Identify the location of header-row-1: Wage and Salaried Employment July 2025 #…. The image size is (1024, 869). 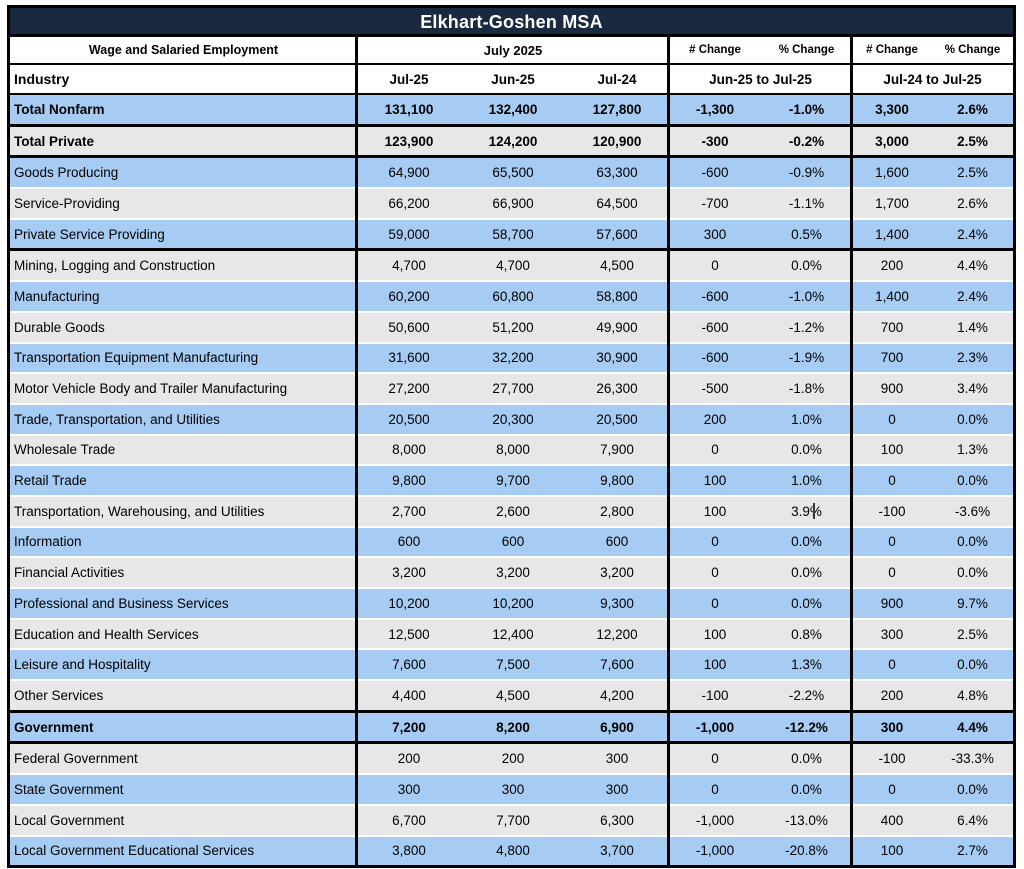
(511, 51).